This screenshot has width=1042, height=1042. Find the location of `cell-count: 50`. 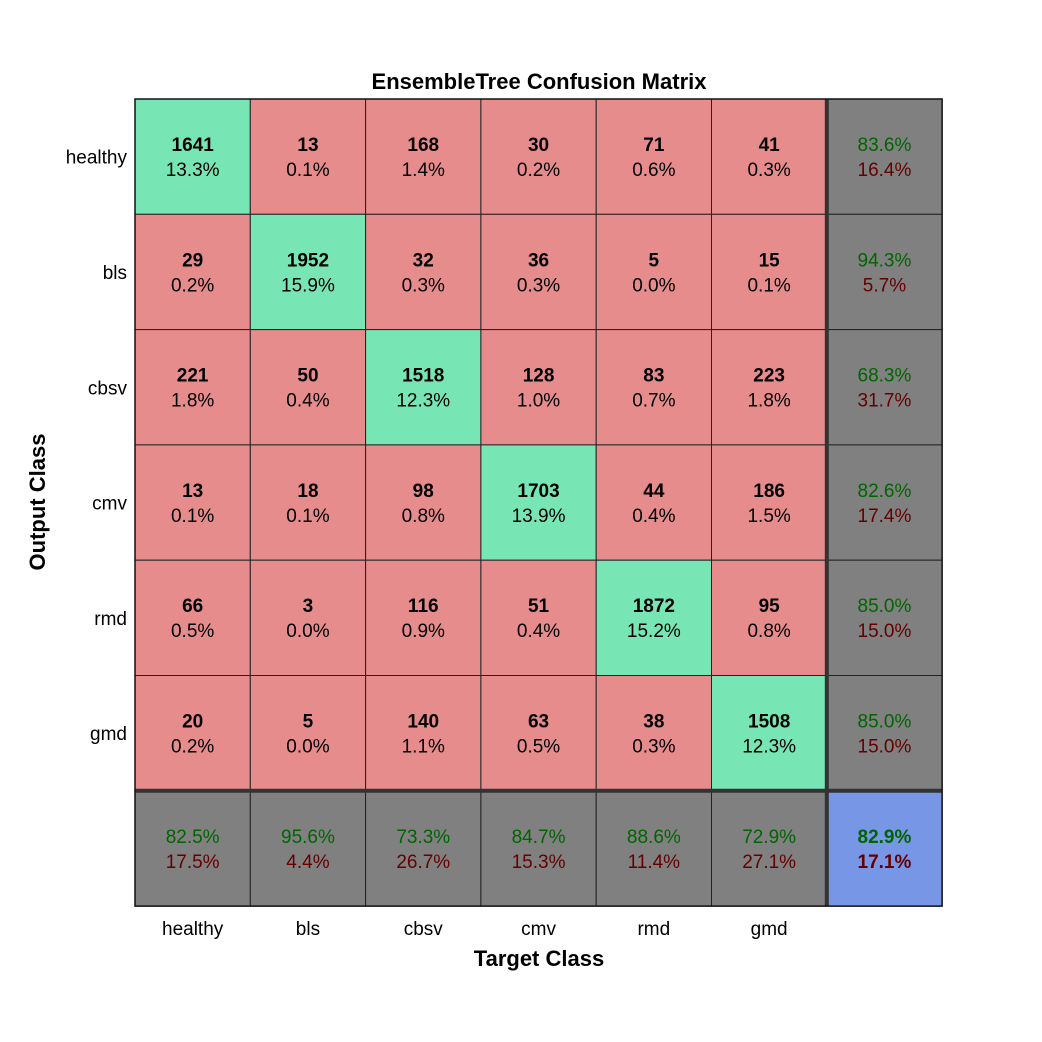

cell-count: 50 is located at coordinates (307, 376).